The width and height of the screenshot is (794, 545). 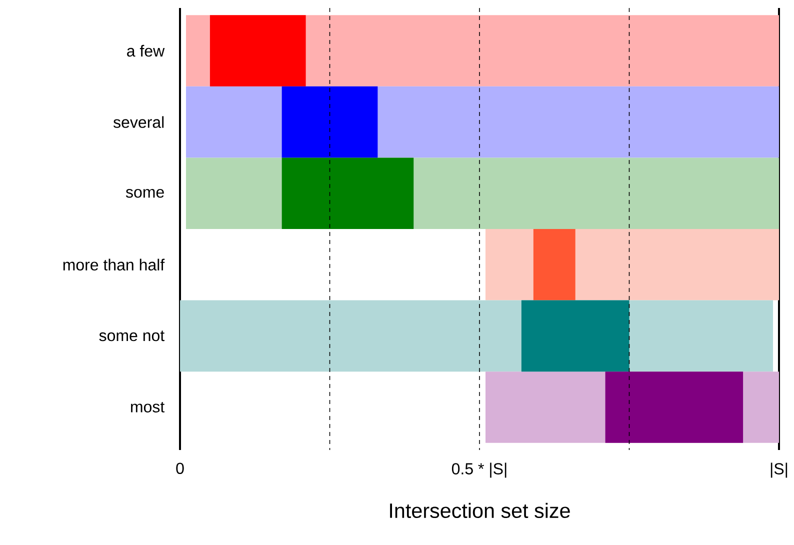 What do you see at coordinates (145, 193) in the screenshot?
I see `y-tick-label: some` at bounding box center [145, 193].